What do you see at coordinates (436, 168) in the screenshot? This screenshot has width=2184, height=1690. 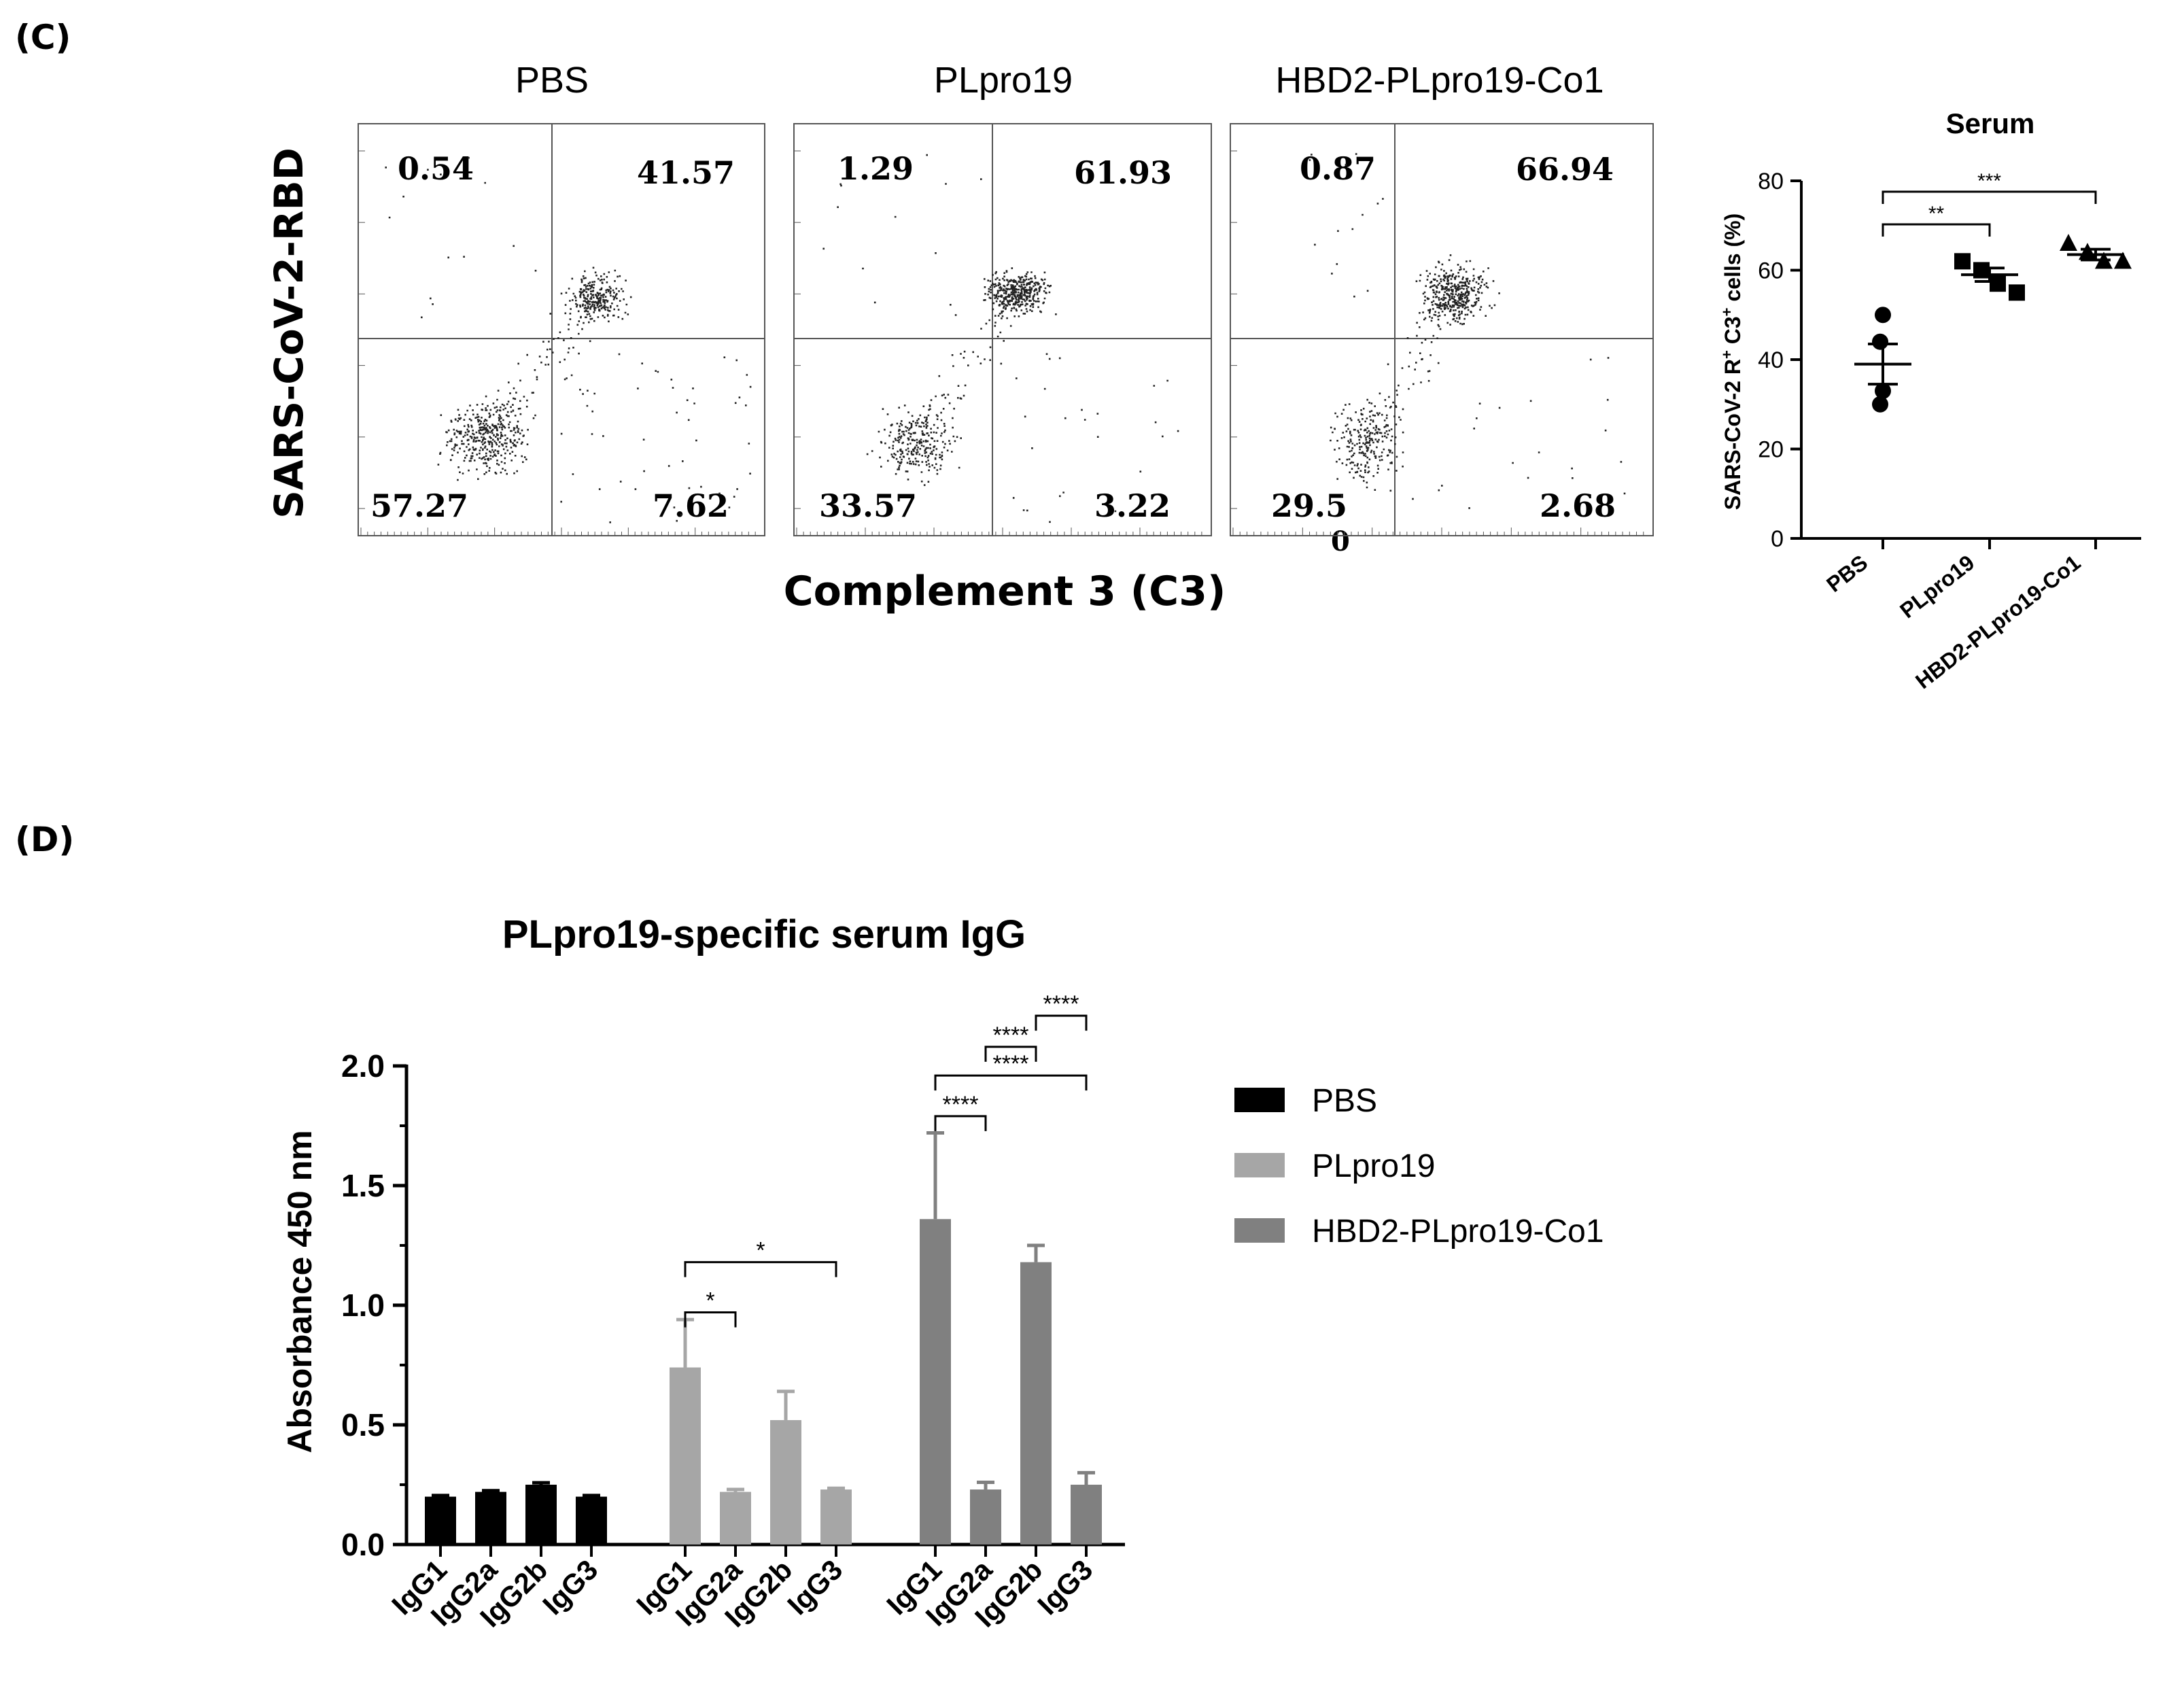 I see `quadrant-ul-value: 0.54` at bounding box center [436, 168].